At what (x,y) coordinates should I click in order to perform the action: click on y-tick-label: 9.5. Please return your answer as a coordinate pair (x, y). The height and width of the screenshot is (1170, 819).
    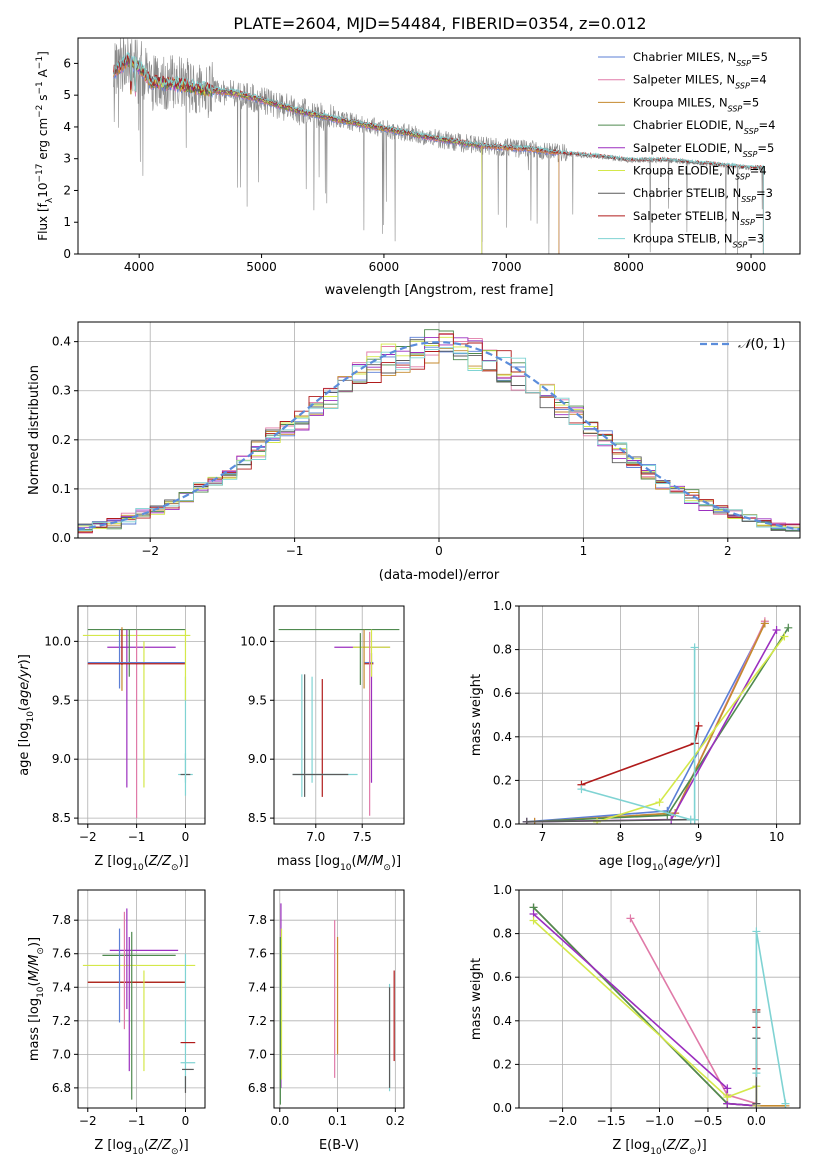
    Looking at the image, I should click on (257, 700).